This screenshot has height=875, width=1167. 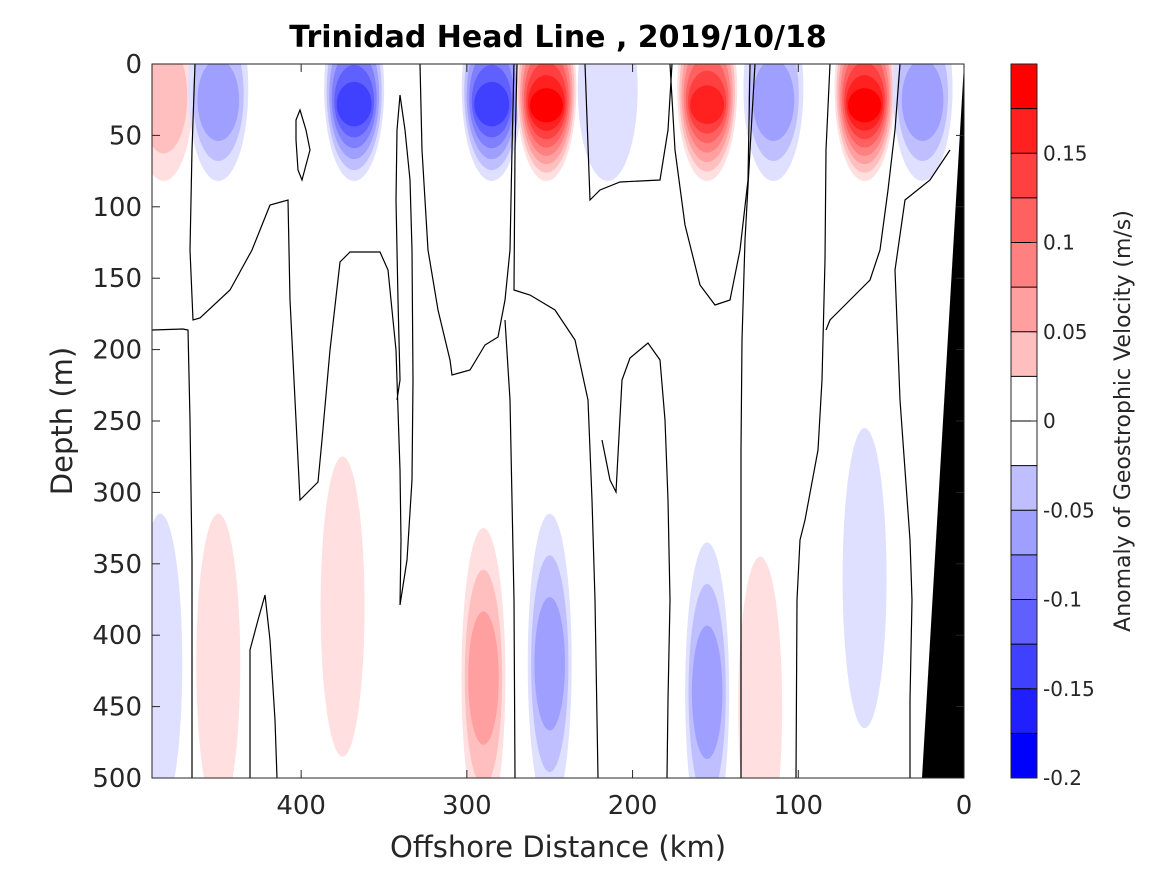 I want to click on y-tick-label: 450, so click(x=117, y=708).